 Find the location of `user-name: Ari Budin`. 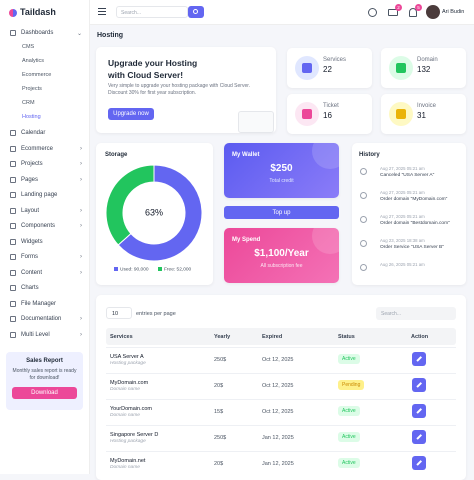

user-name: Ari Budin is located at coordinates (453, 12).